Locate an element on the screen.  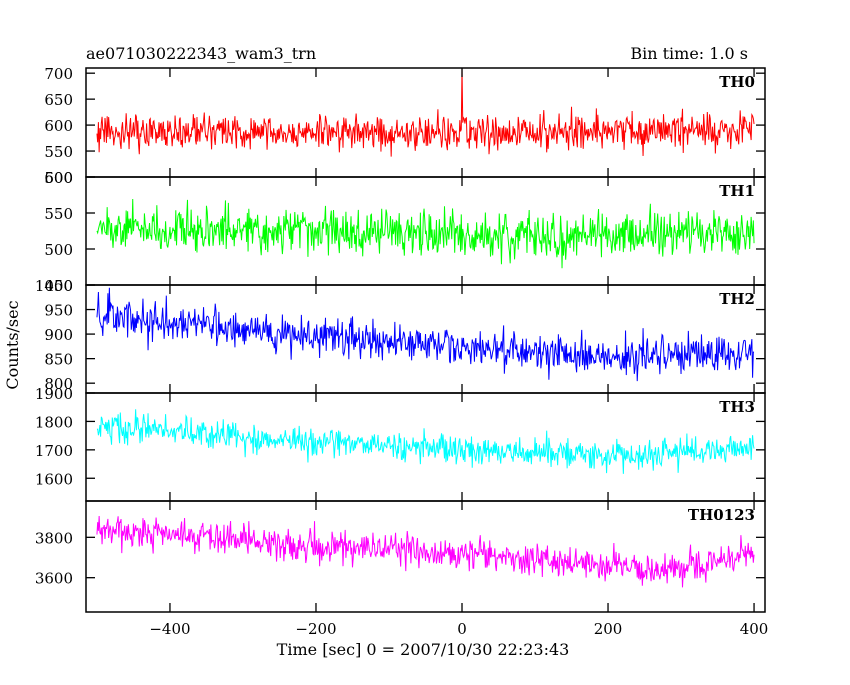
panel-label-th0: TH0 is located at coordinates (737, 82).